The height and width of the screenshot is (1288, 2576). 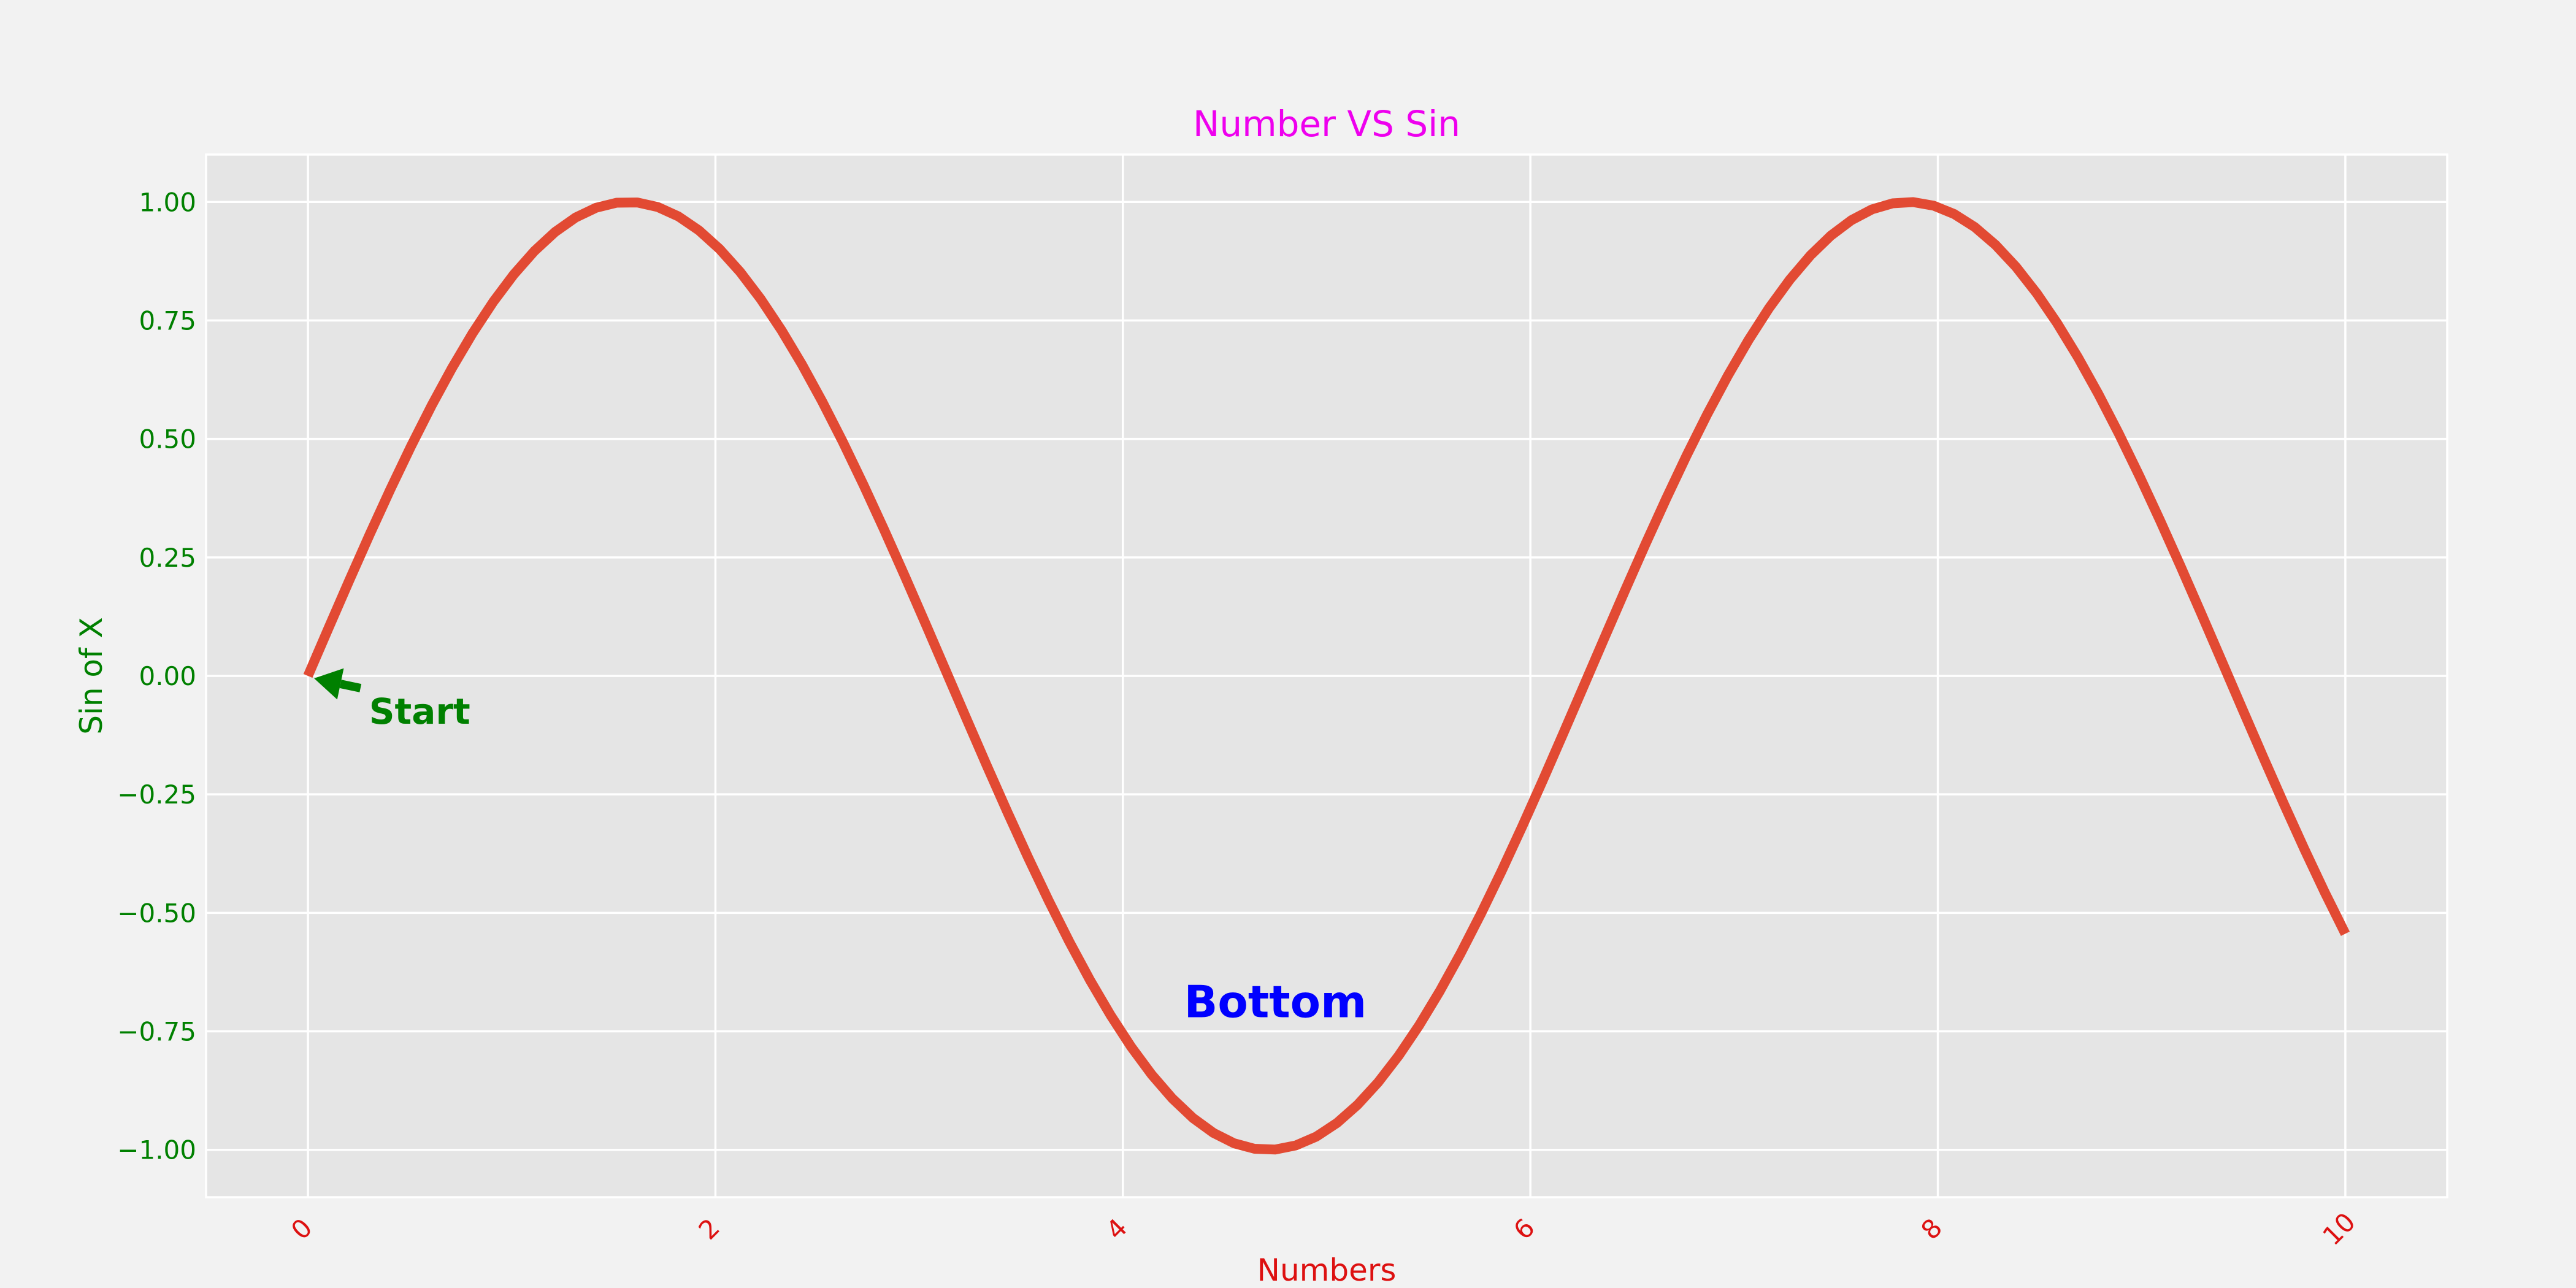 I want to click on start-arrow-shaft, so click(x=350, y=686).